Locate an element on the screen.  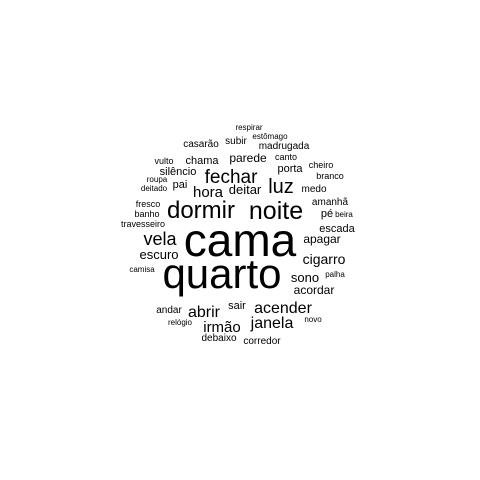
word-beira: beira is located at coordinates (344, 214).